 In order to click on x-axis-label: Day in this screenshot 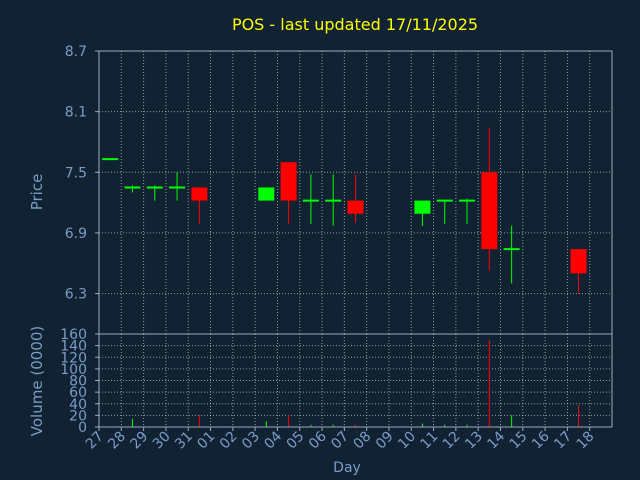, I will do `click(347, 468)`.